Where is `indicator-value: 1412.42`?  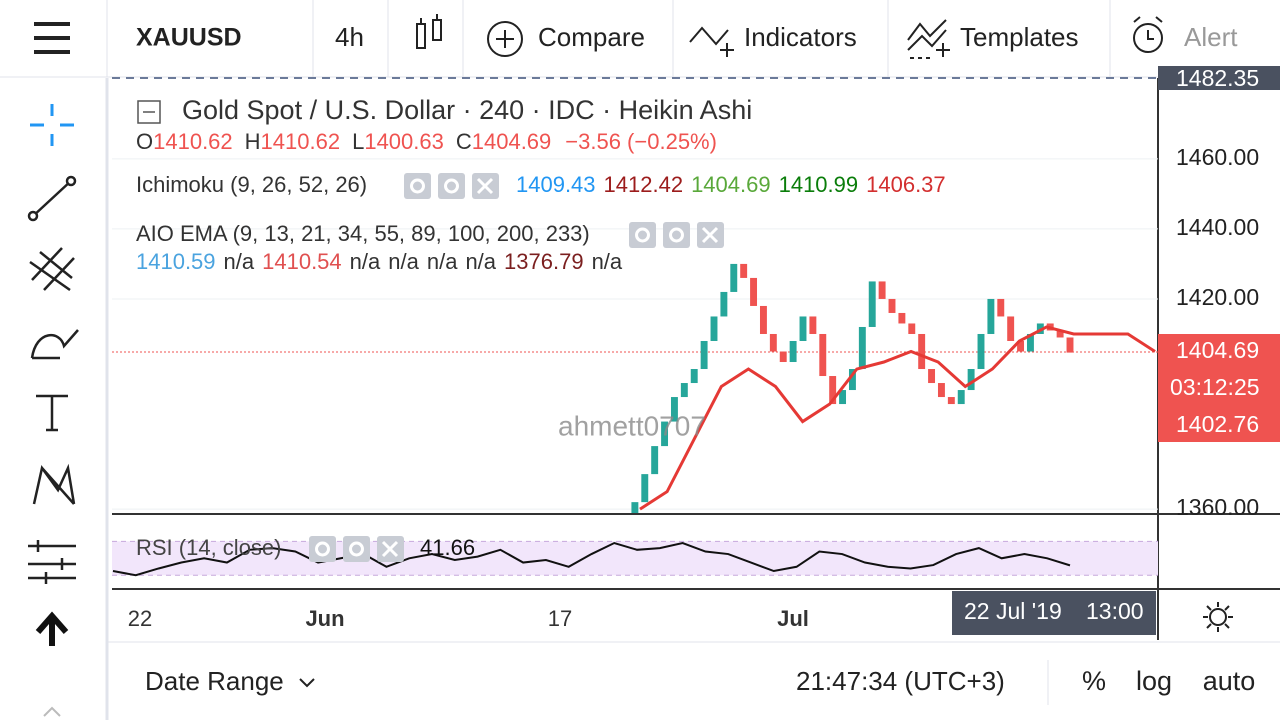 indicator-value: 1412.42 is located at coordinates (644, 184).